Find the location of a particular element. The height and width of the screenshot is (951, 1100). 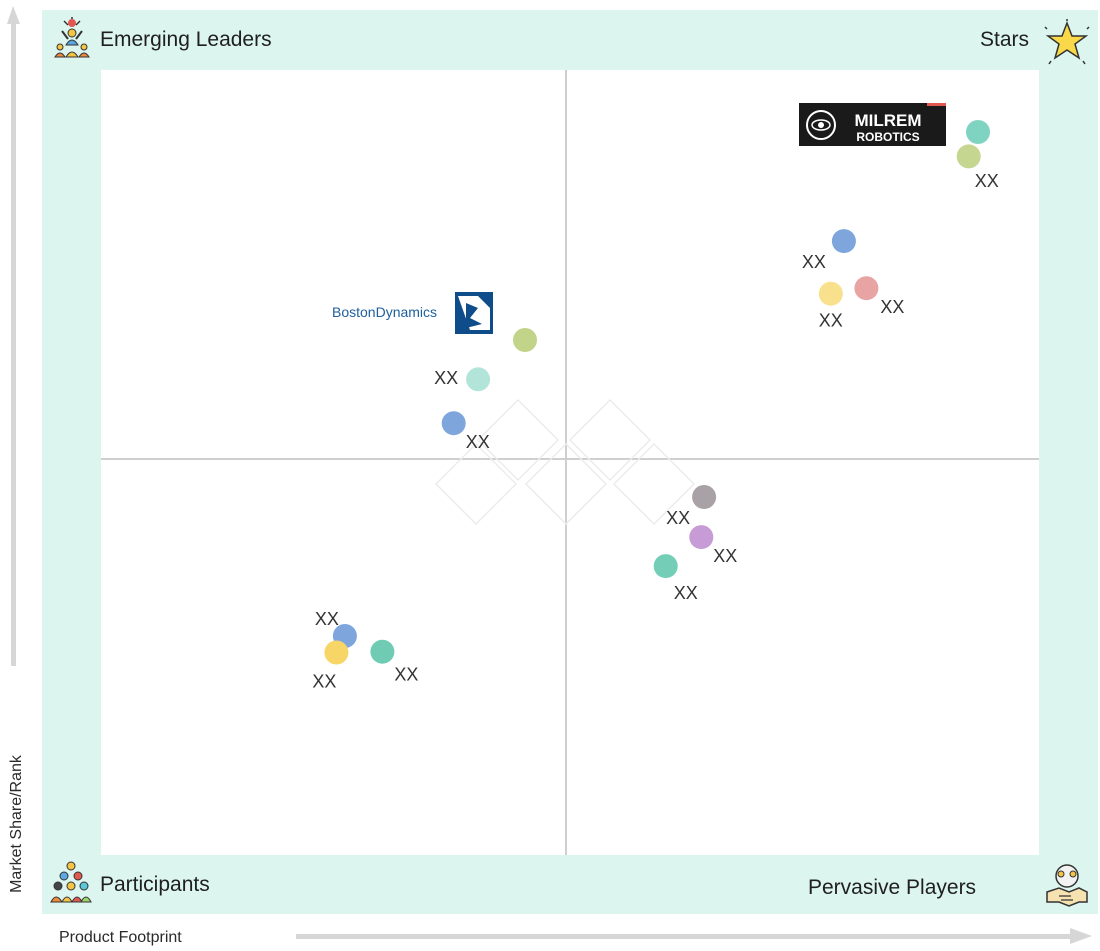

data-point-label-9: XX is located at coordinates (678, 518).